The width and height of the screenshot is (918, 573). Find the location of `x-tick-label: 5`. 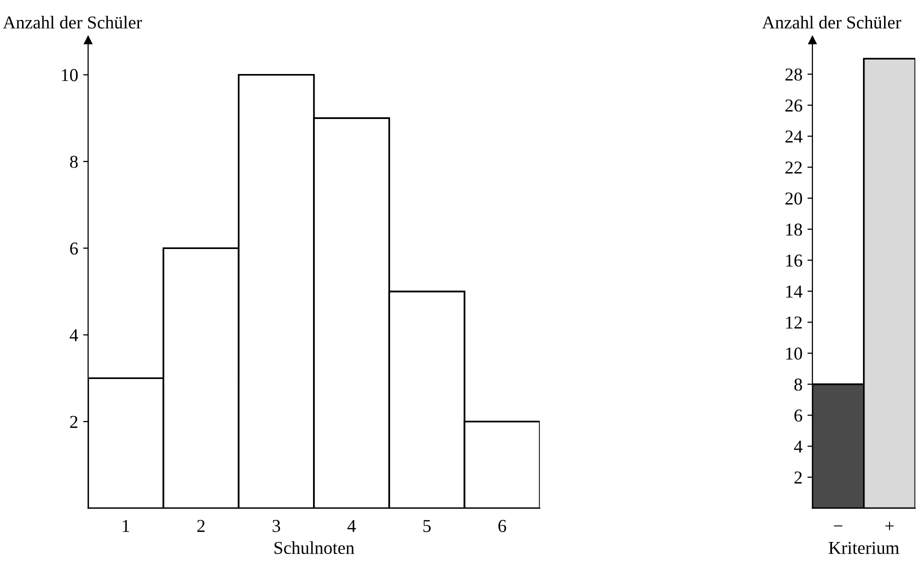

x-tick-label: 5 is located at coordinates (427, 526).